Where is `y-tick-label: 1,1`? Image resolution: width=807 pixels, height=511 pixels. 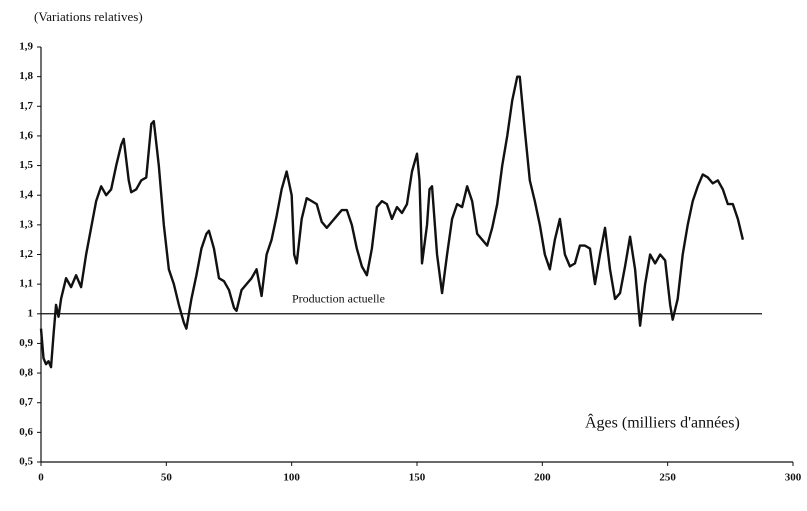 y-tick-label: 1,1 is located at coordinates (26, 284).